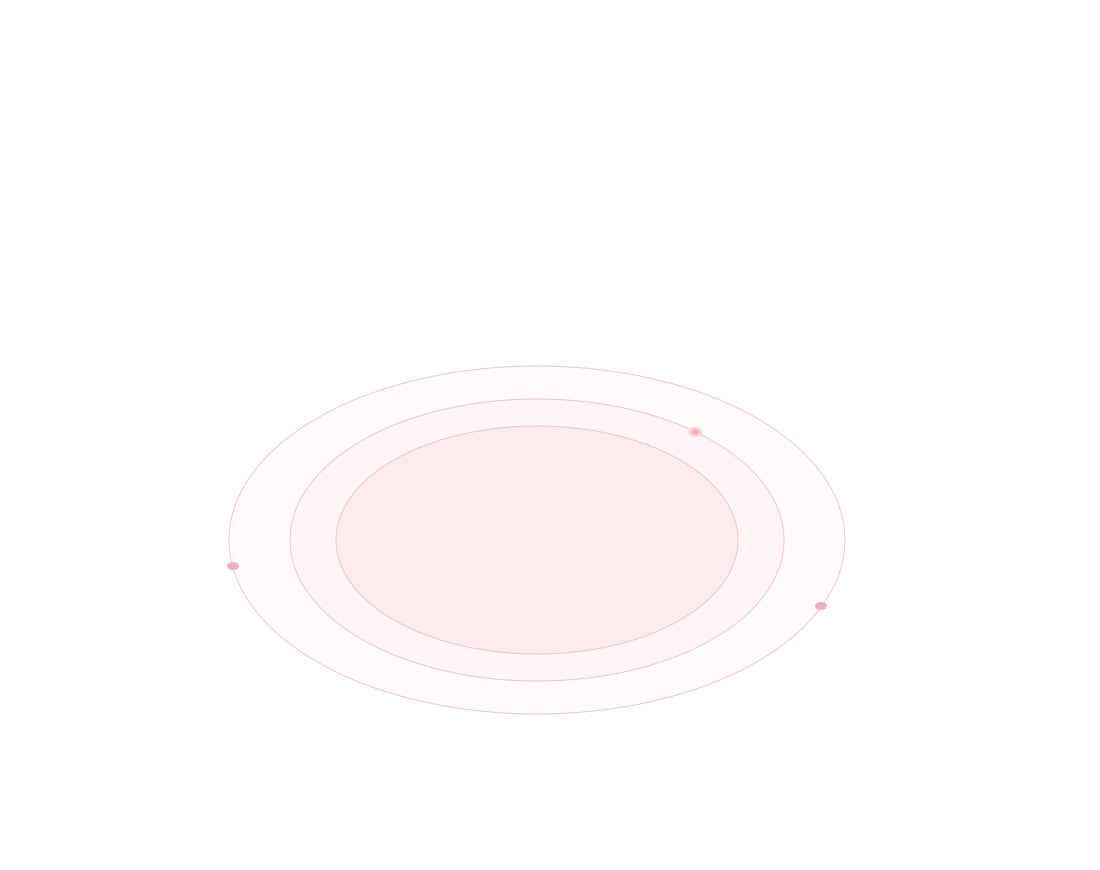  I want to click on orbit-dot-top, so click(695, 432).